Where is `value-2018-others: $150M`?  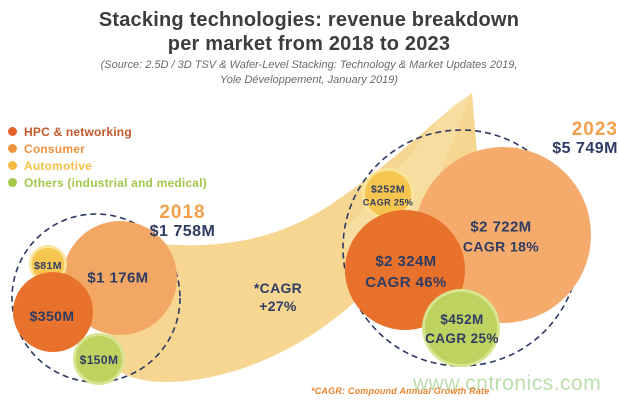 value-2018-others: $150M is located at coordinates (99, 360).